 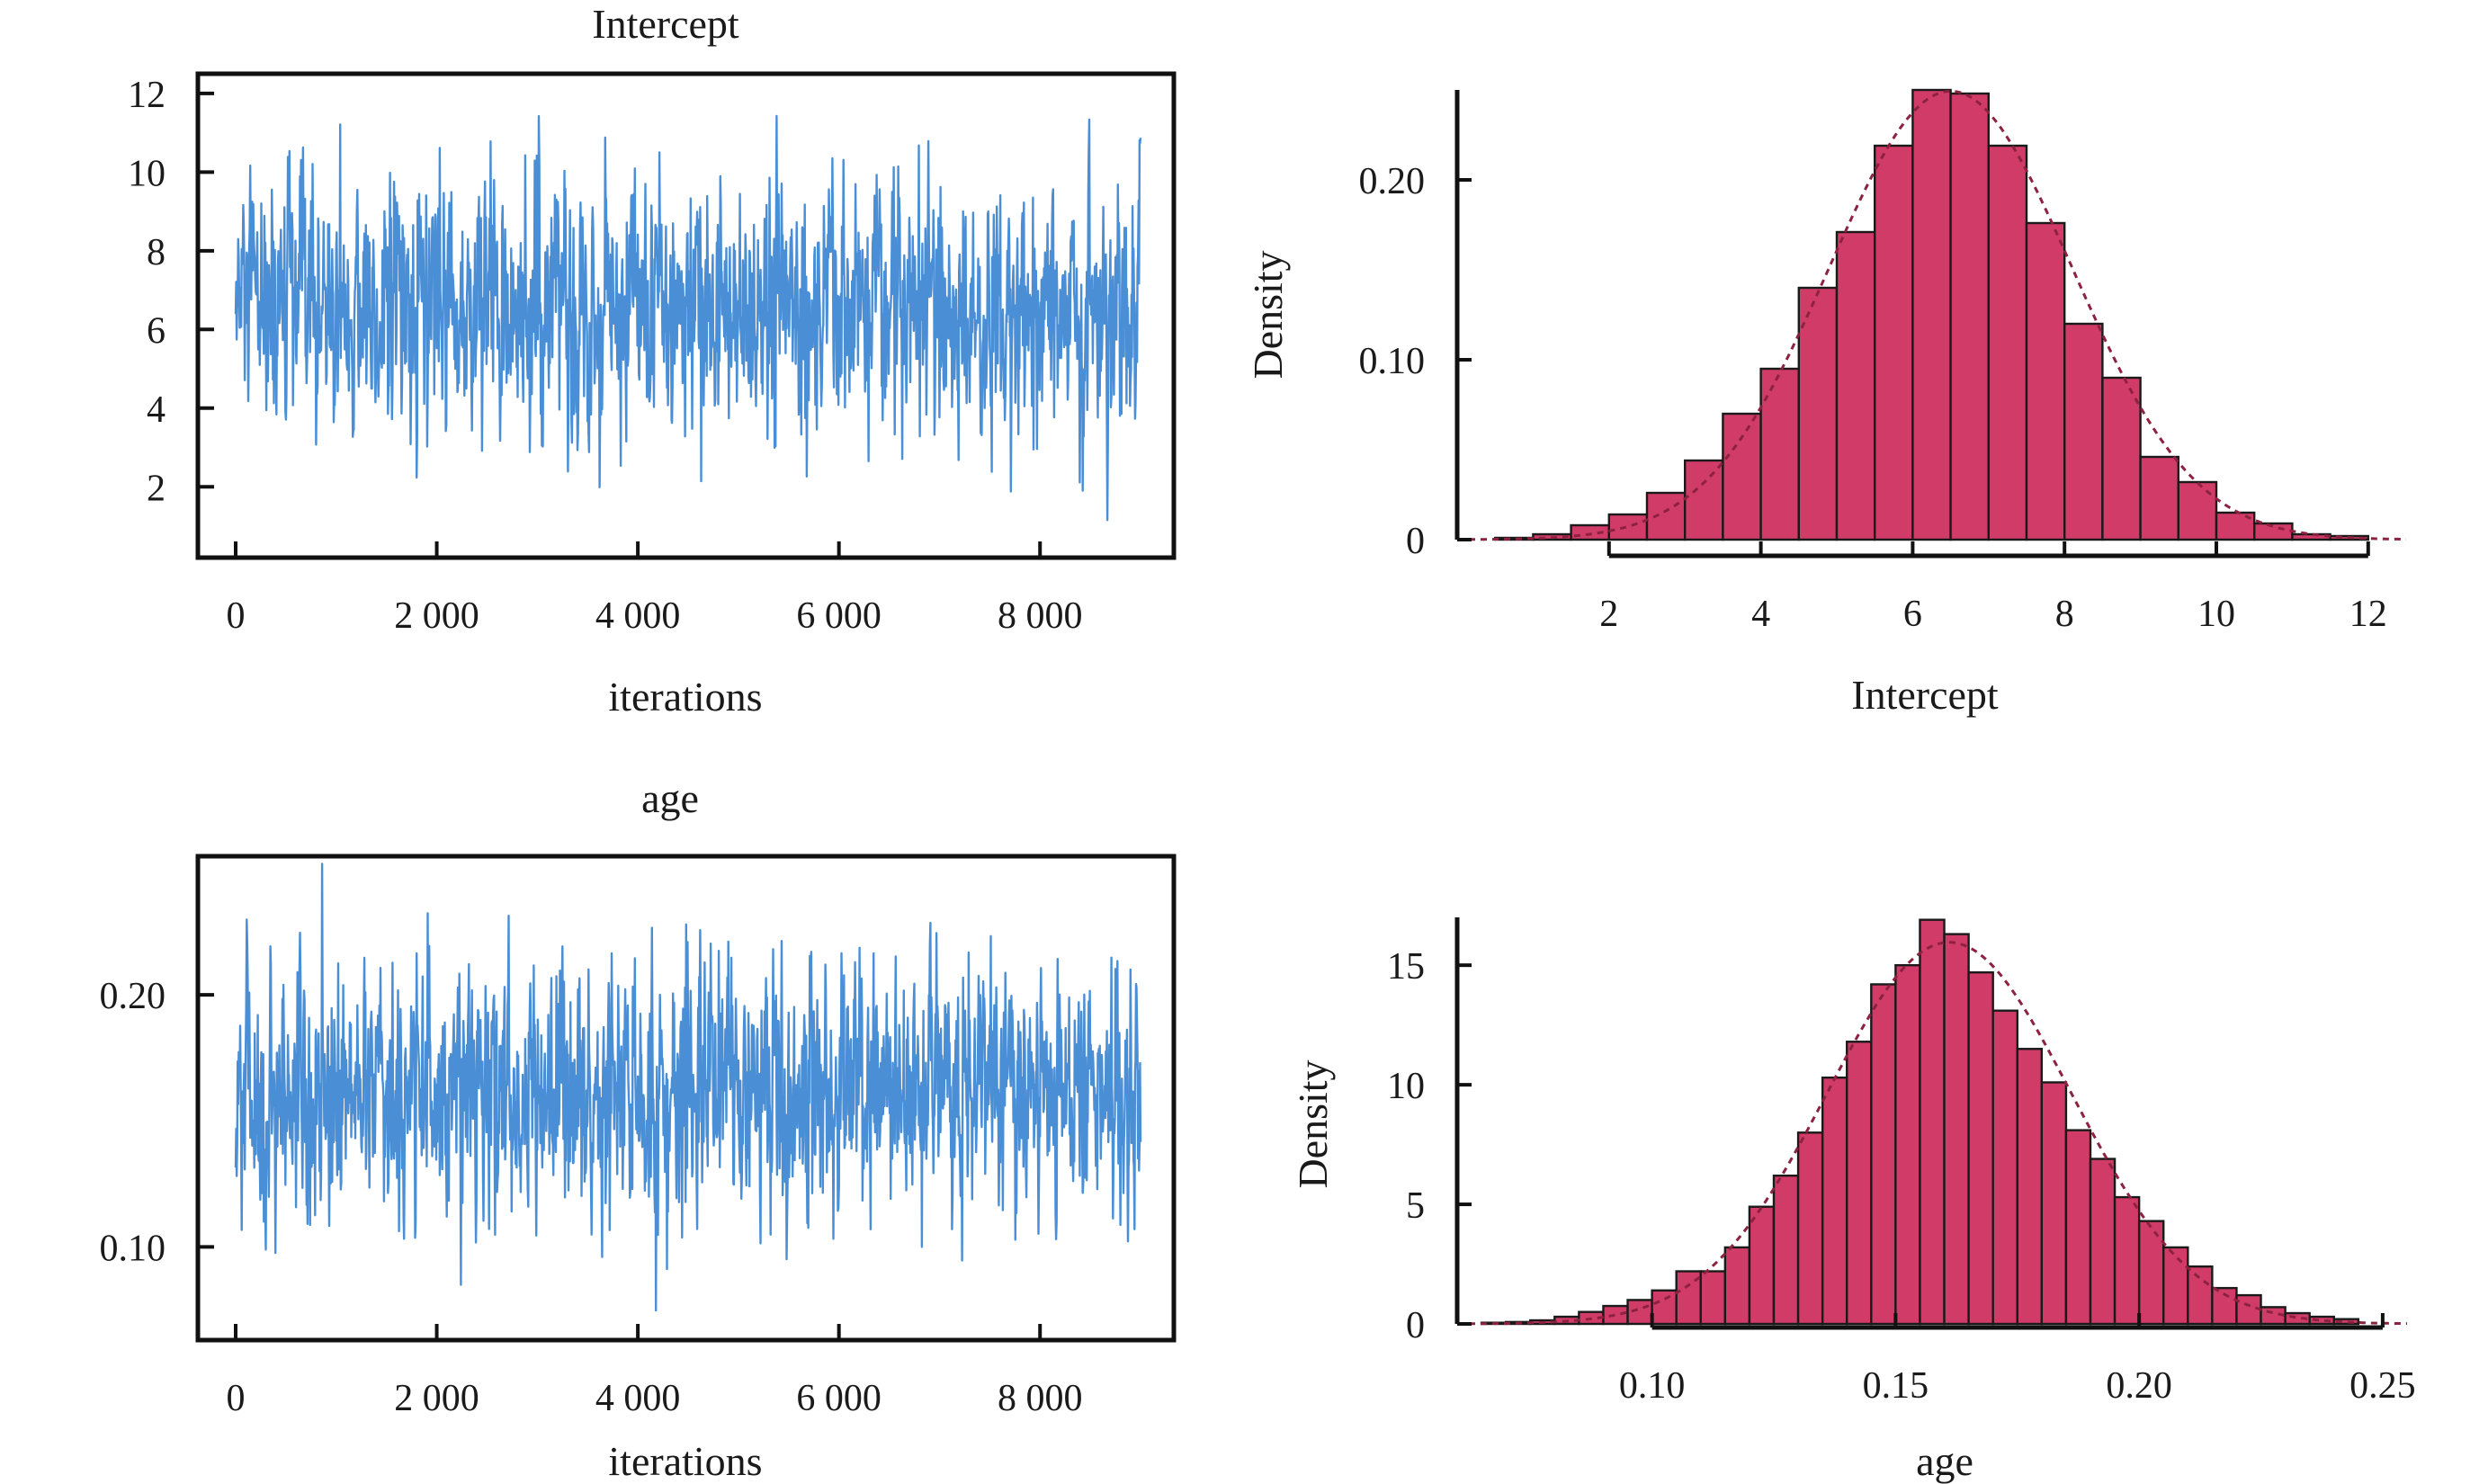 I want to click on age-histogram-axes: 0.10 0.15 0.20 0.25 0 5 10 15, so click(x=1901, y=1162).